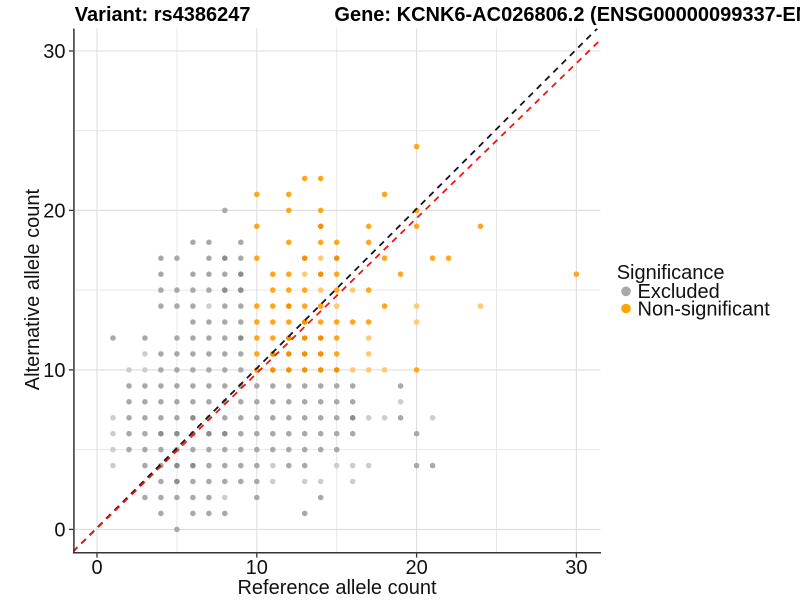  I want to click on svg-text: Non-significant, so click(704, 310).